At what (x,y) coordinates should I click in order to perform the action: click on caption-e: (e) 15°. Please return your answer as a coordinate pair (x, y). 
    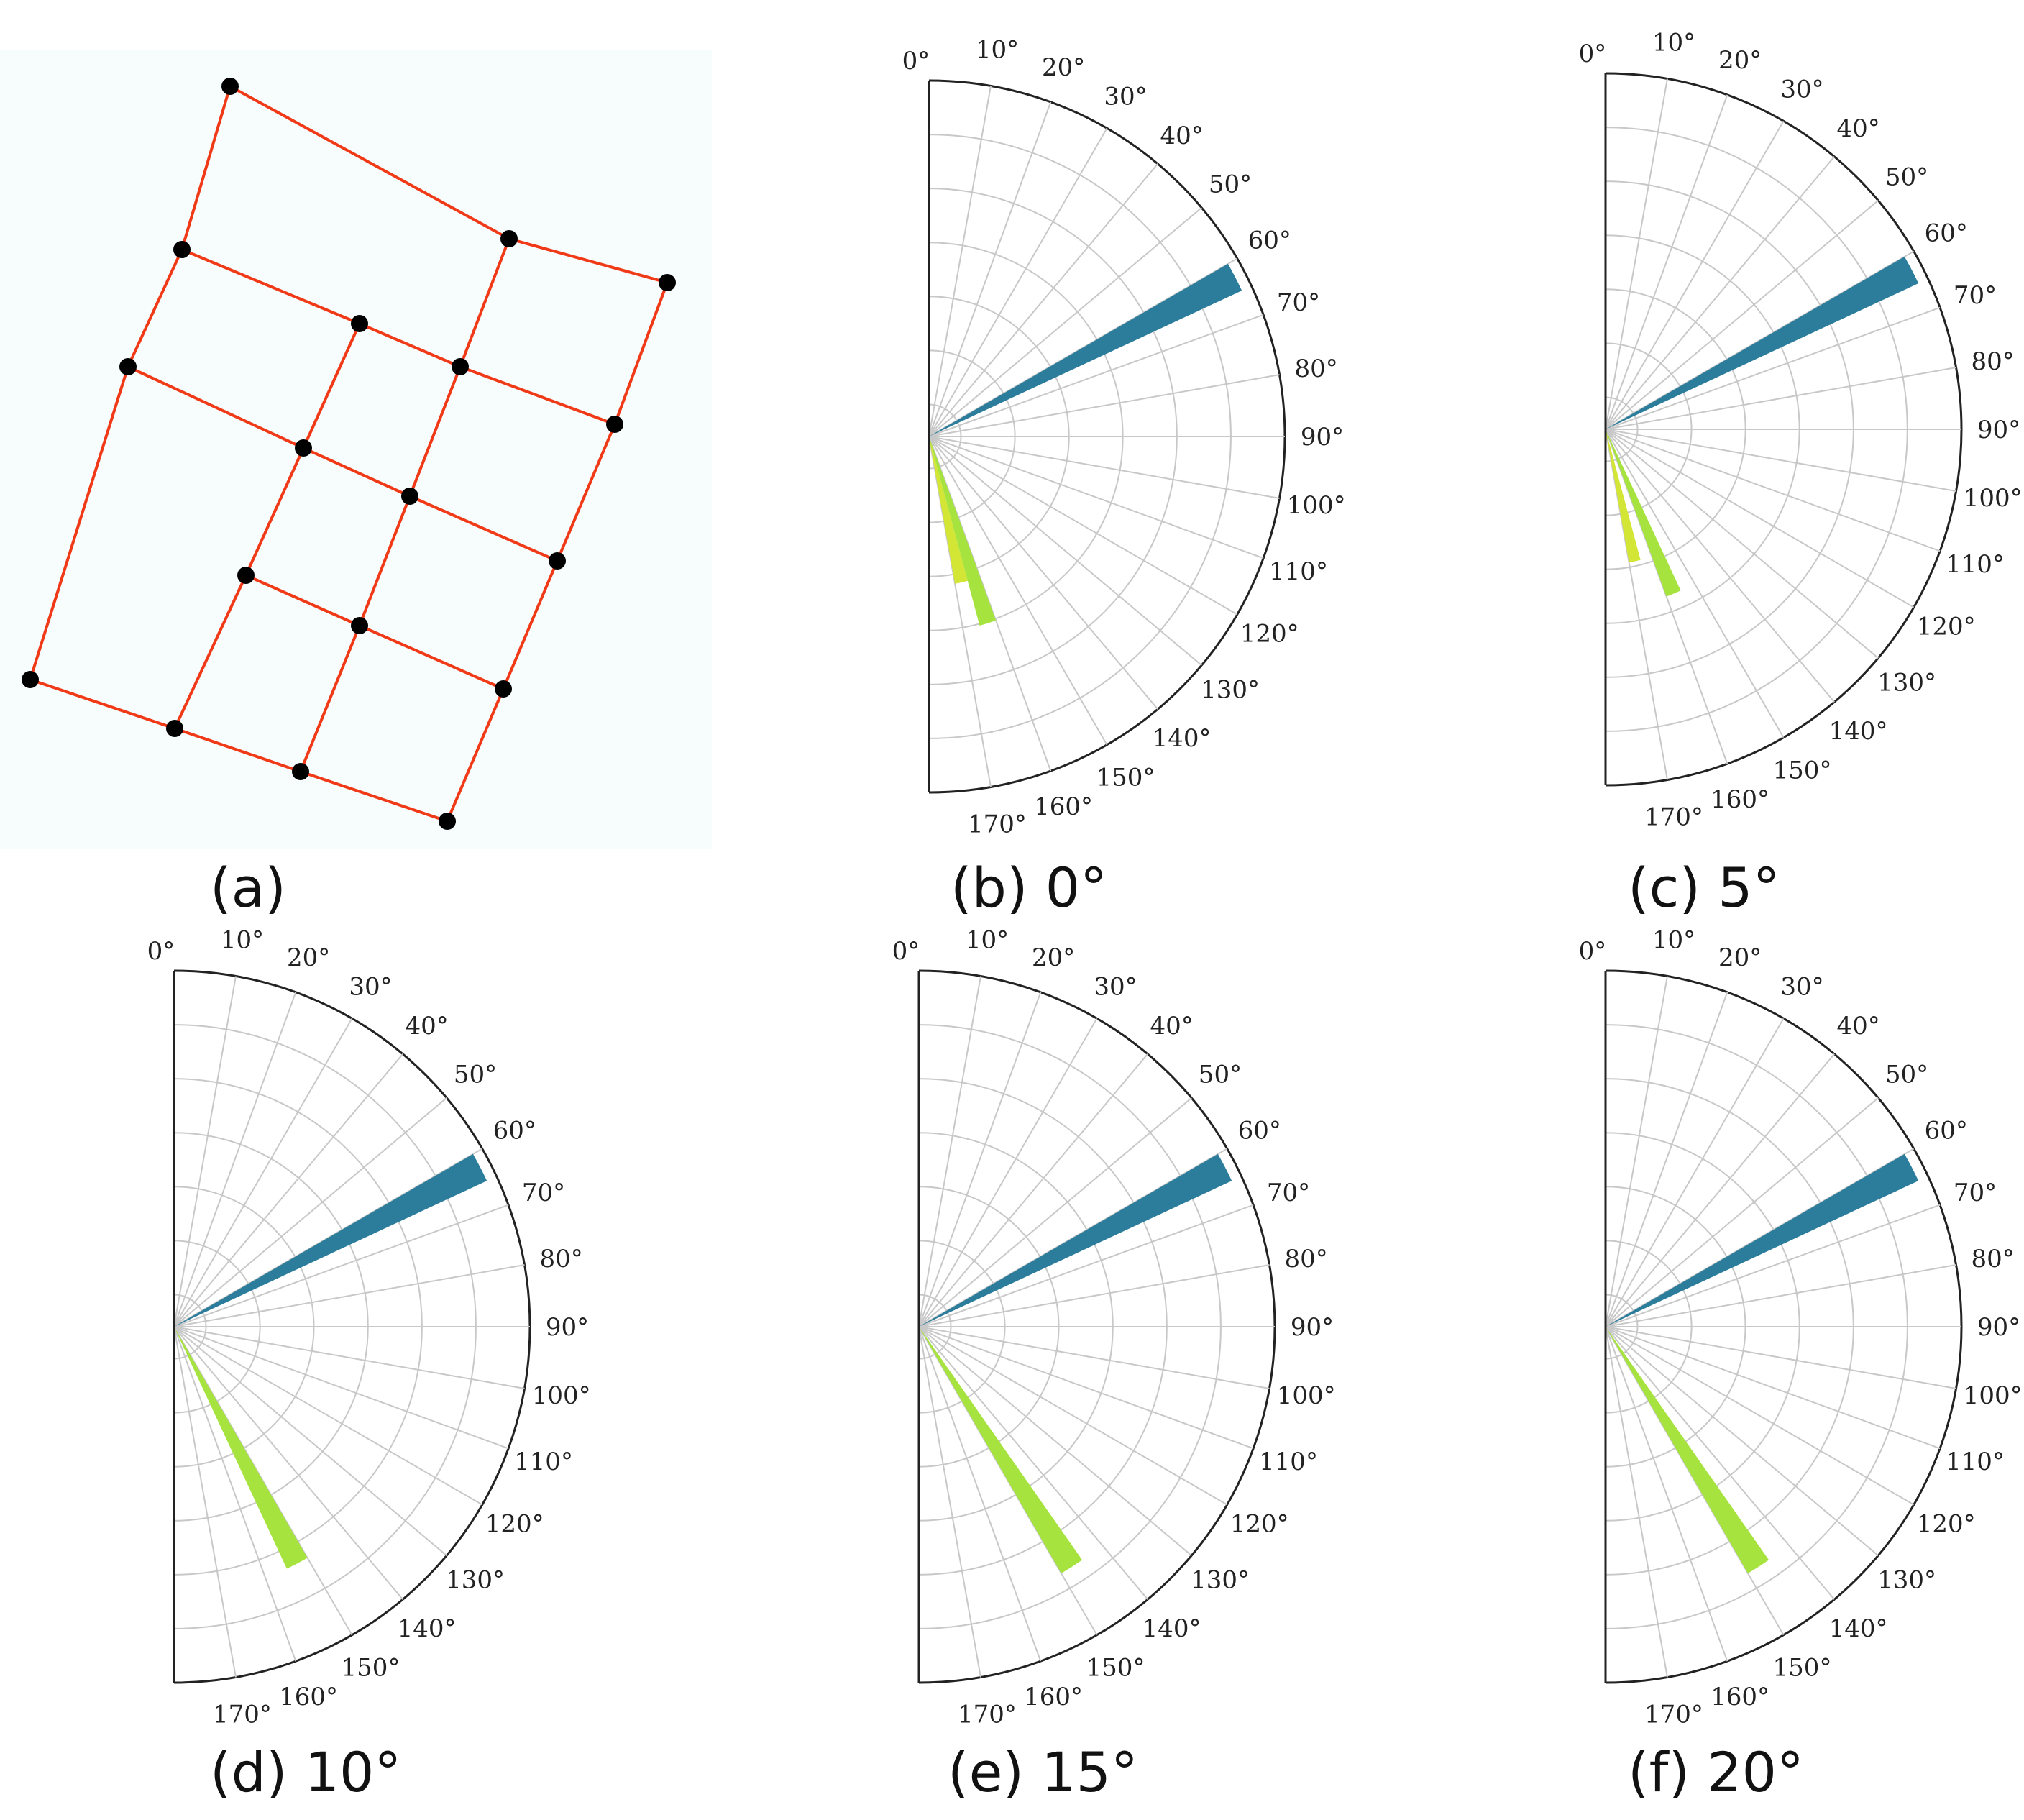
    Looking at the image, I should click on (1043, 1772).